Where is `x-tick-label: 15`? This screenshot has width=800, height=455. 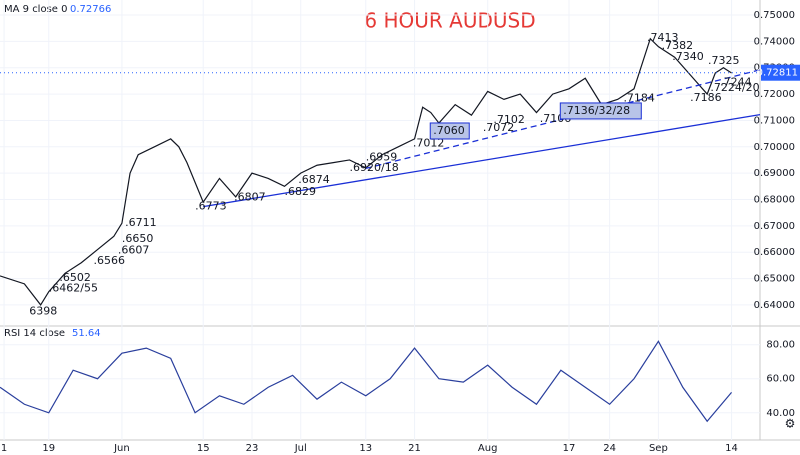 x-tick-label: 15 is located at coordinates (203, 448).